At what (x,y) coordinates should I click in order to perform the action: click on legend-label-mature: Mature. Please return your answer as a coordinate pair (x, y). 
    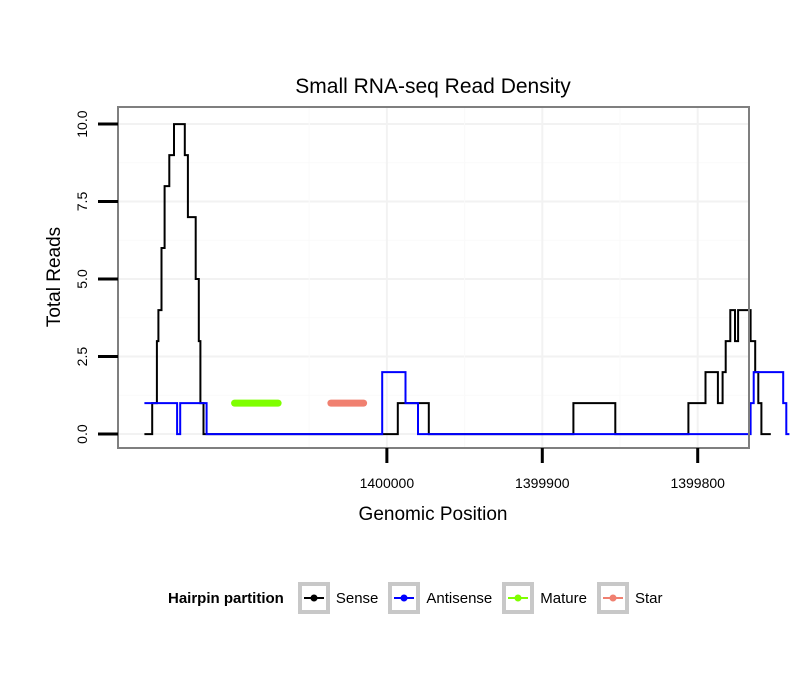
    Looking at the image, I should click on (563, 598).